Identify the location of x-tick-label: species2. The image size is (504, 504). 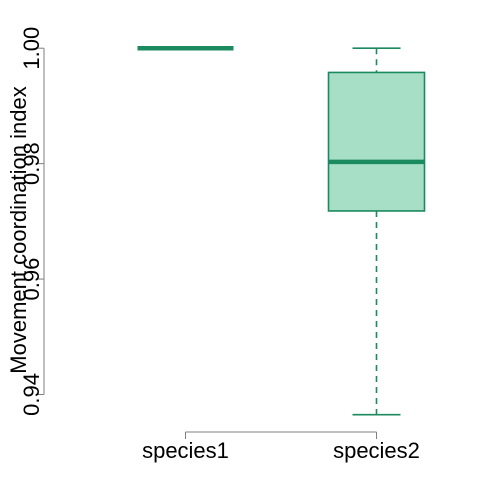
(376, 450).